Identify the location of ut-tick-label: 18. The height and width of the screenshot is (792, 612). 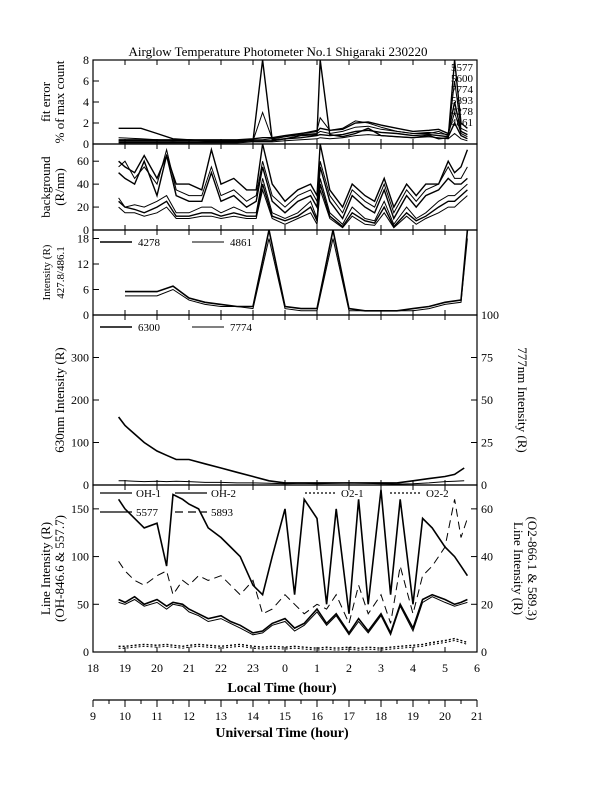
(381, 716).